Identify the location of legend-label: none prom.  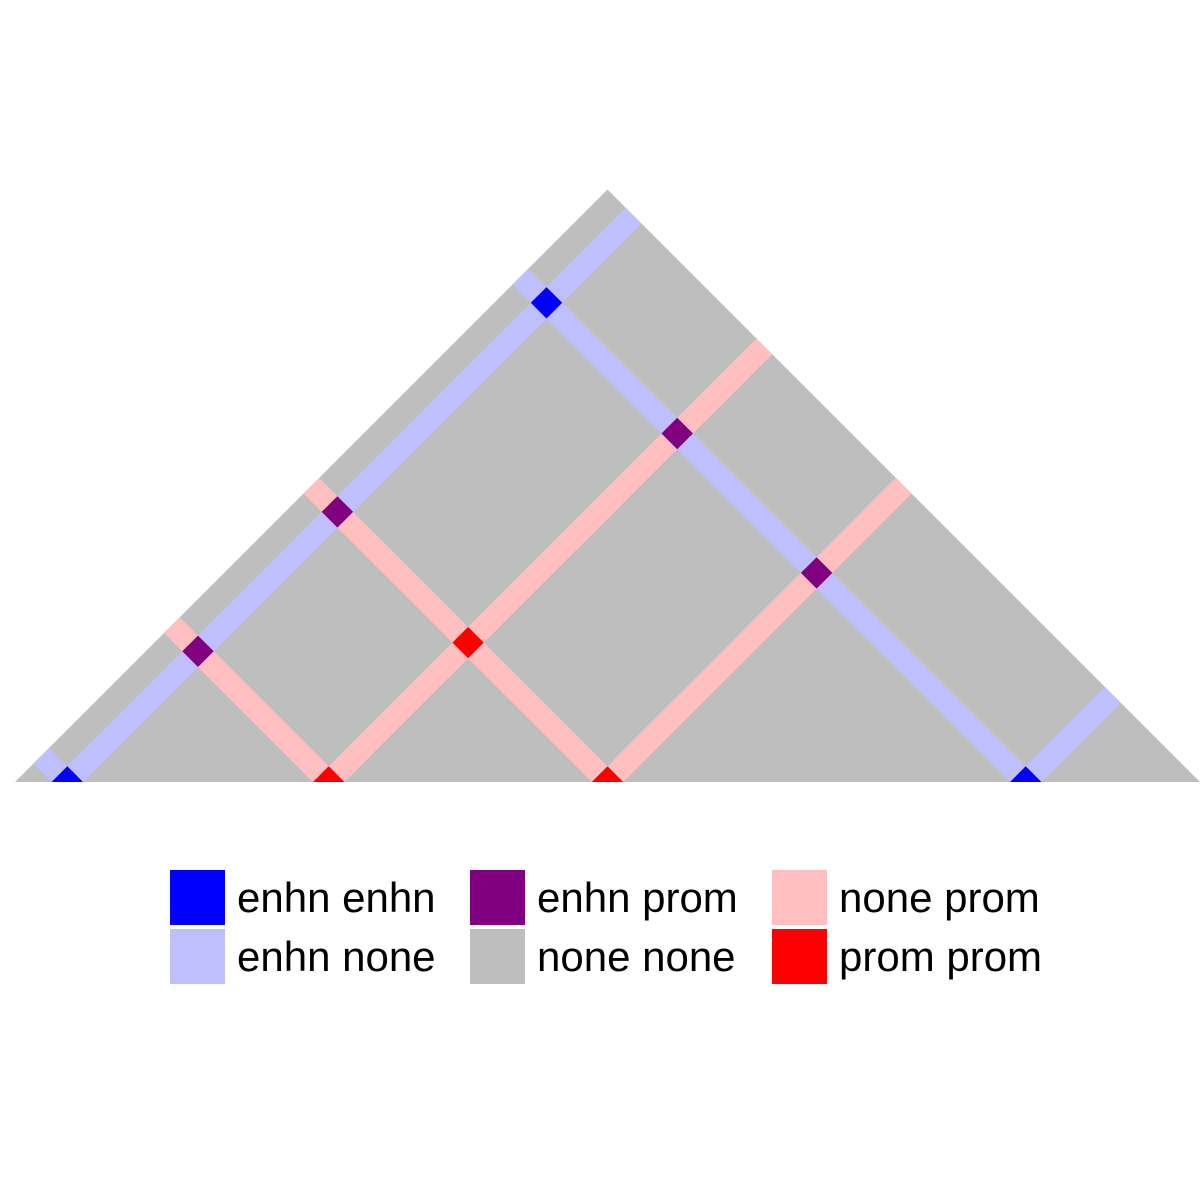
(939, 897).